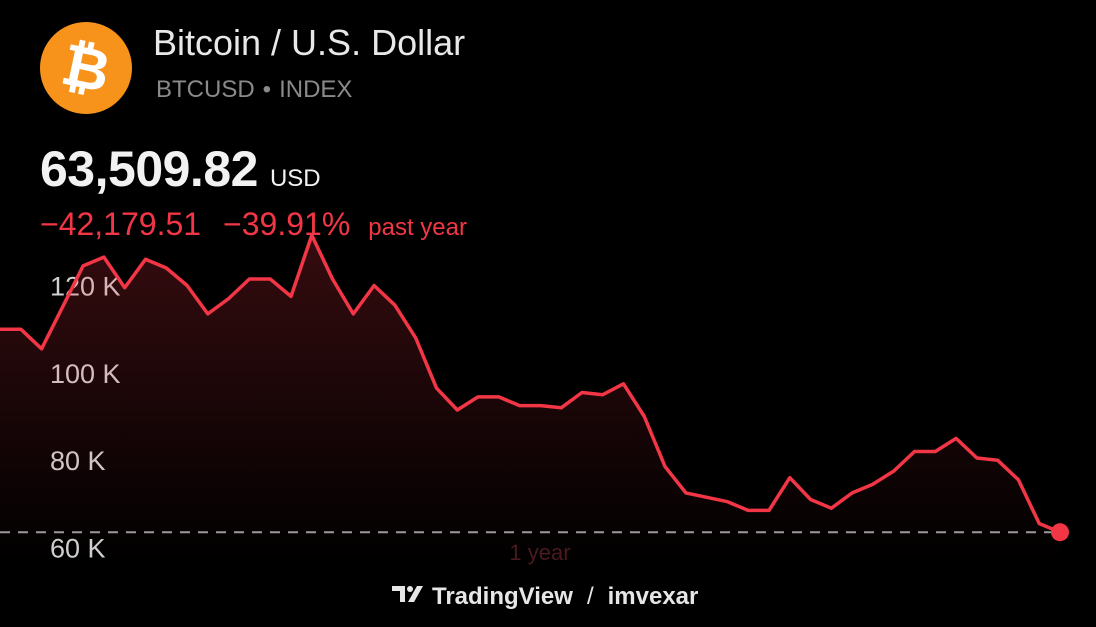  Describe the element at coordinates (309, 42) in the screenshot. I see `instrument-title: Bitcoin / U.S. Dollar` at that location.